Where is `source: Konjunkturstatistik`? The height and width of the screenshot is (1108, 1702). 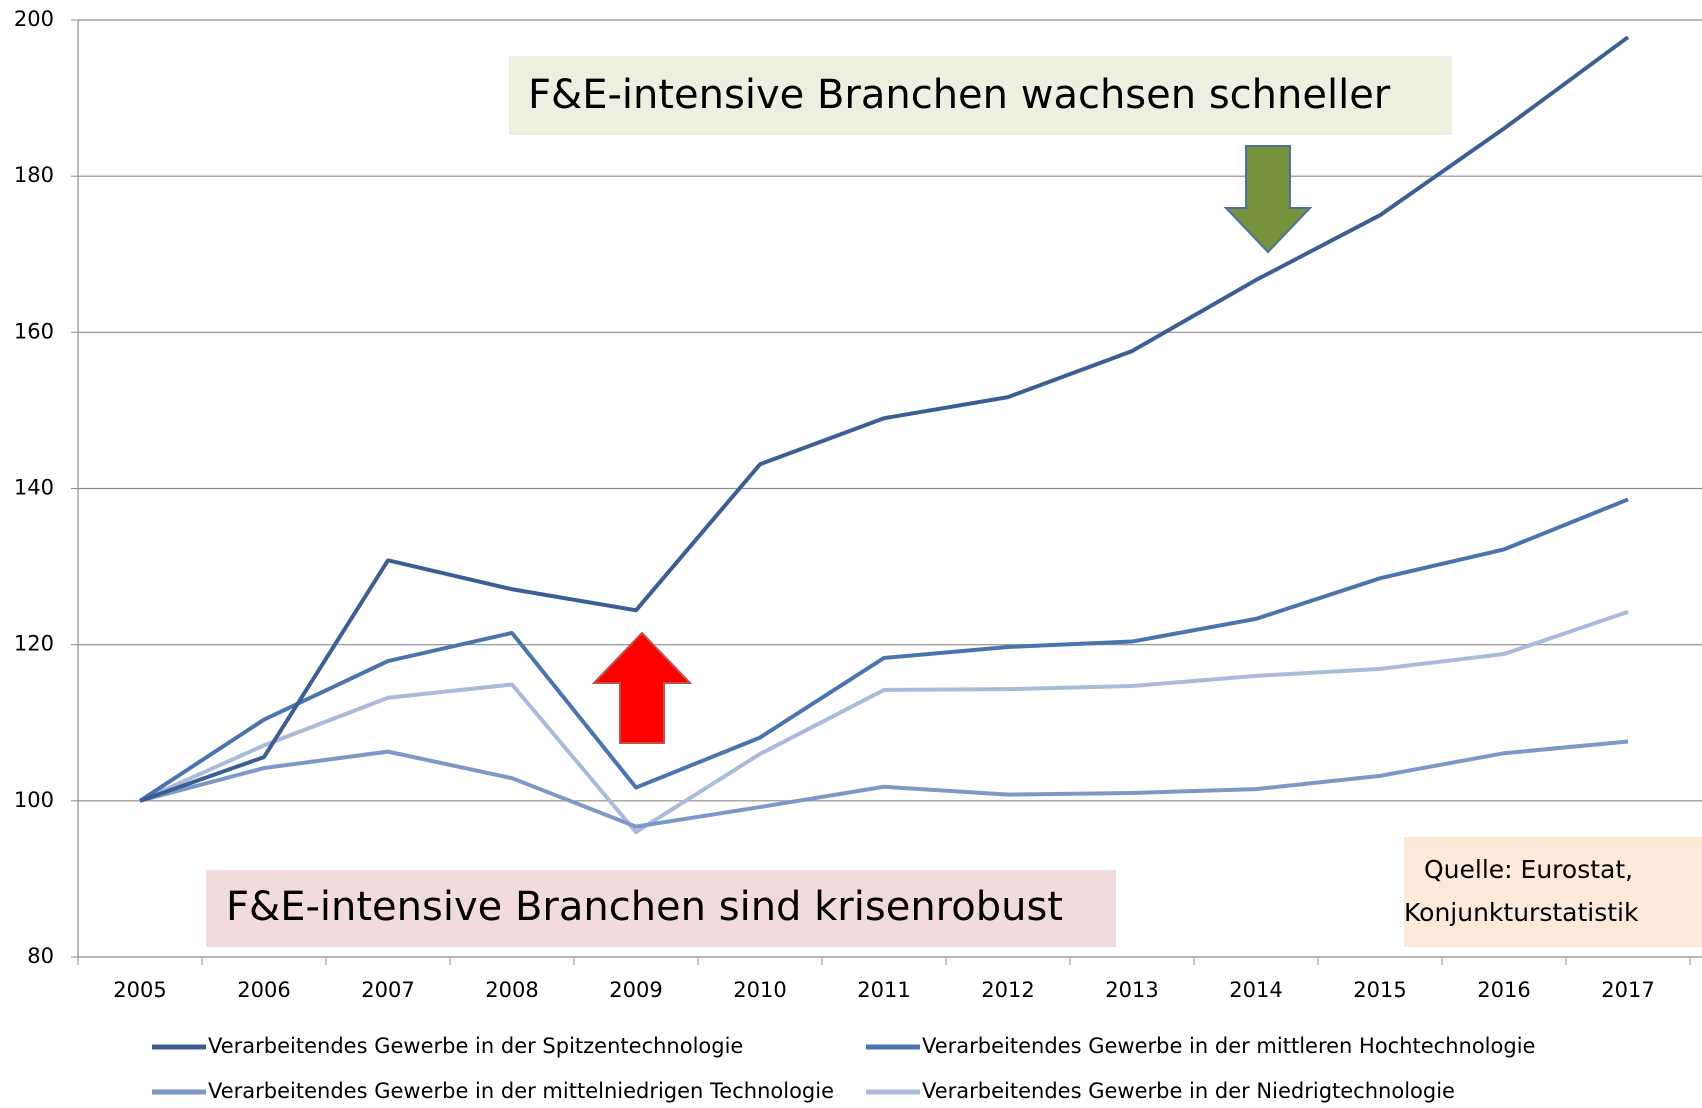 source: Konjunkturstatistik is located at coordinates (1521, 912).